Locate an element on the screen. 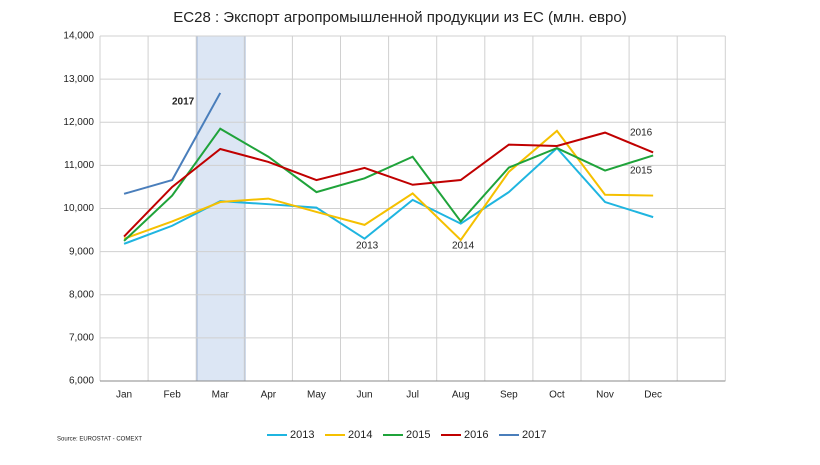  x-tick-label: Jul is located at coordinates (412, 395).